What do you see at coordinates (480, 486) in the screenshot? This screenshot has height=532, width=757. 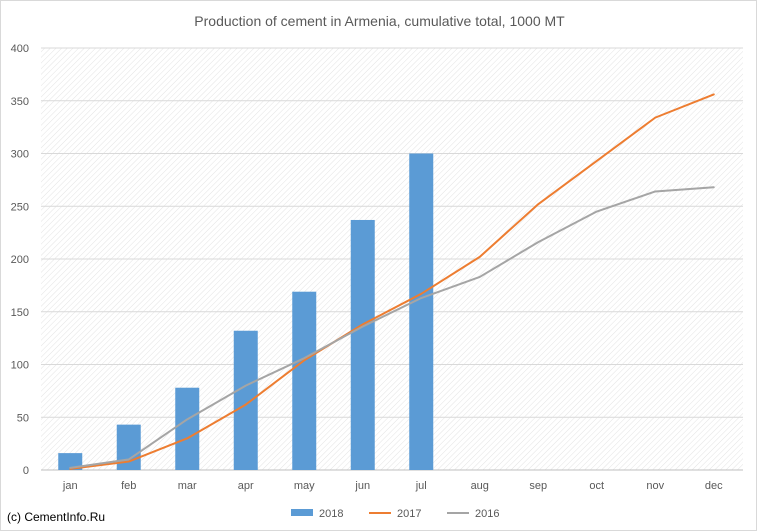 I see `x-tick-label: aug` at bounding box center [480, 486].